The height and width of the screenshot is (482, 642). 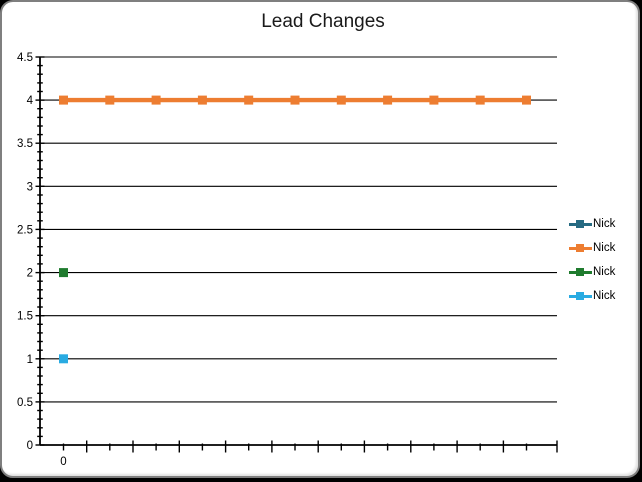 I want to click on svg-text: 4, so click(x=30, y=101).